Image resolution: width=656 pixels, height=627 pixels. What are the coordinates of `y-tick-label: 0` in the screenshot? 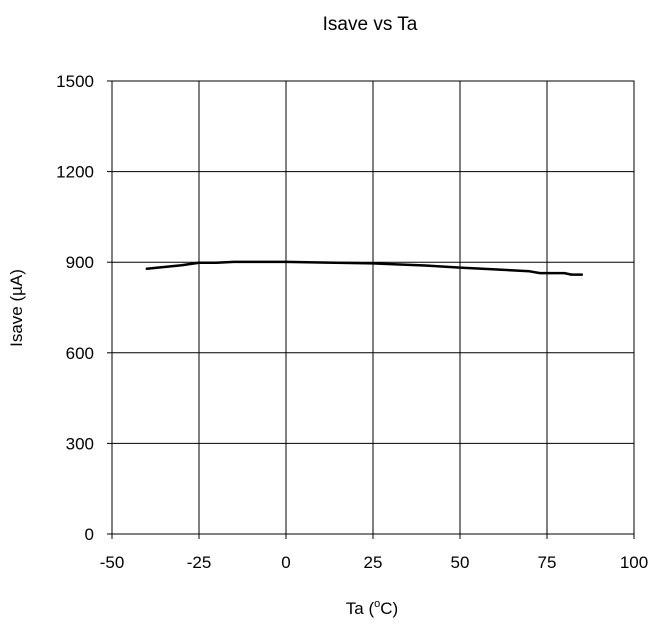 It's located at (89, 534).